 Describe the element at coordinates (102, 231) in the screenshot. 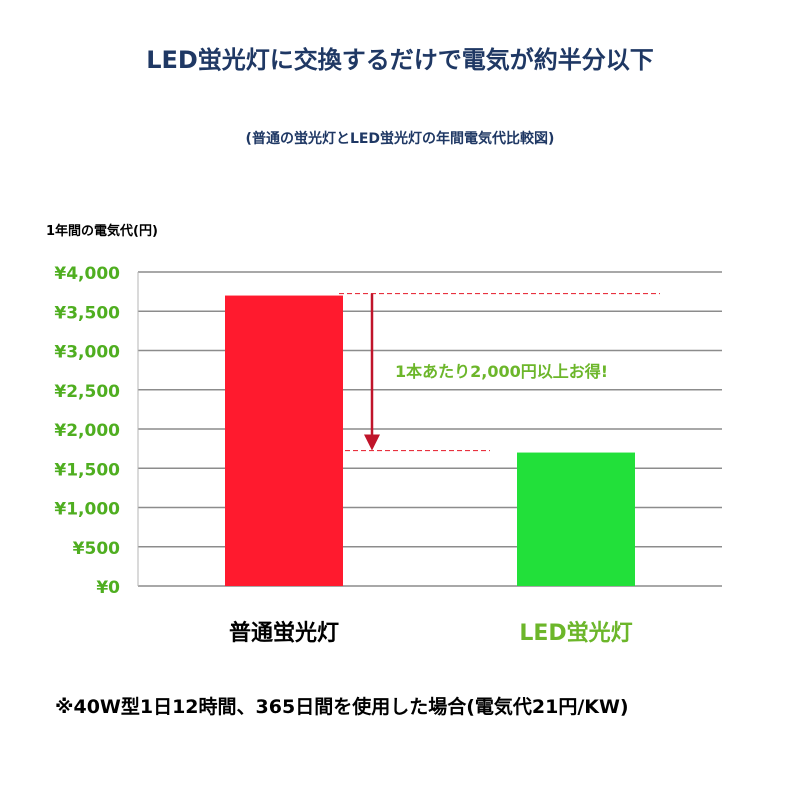

I see `y-axis-label: 1年間の電気代(円)` at that location.